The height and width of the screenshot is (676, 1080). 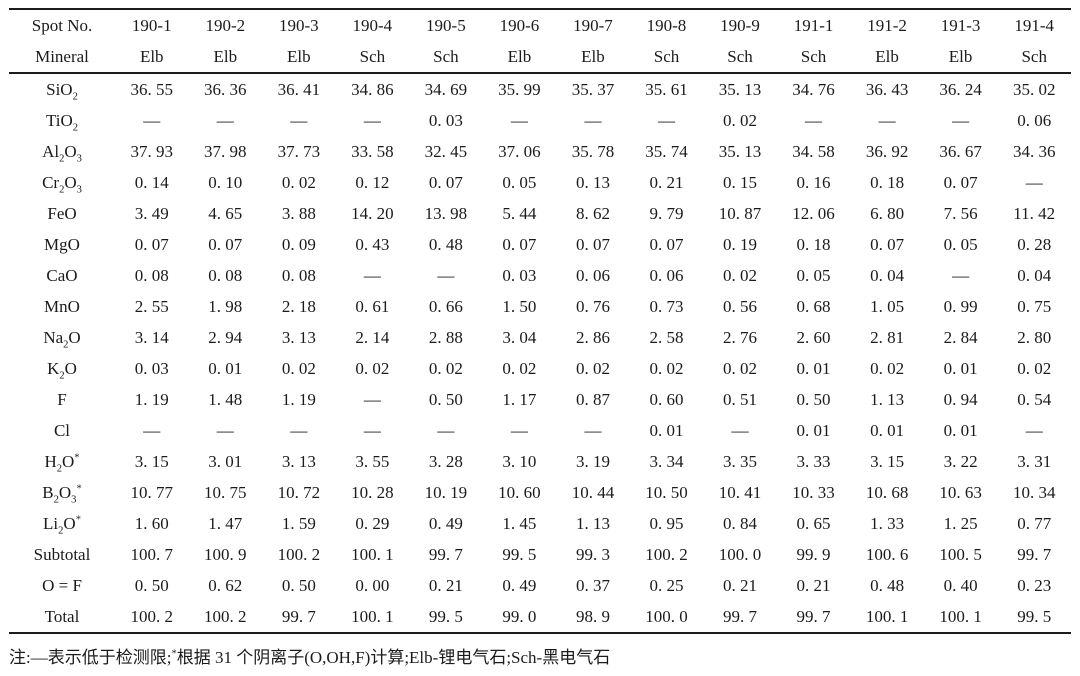 I want to click on value-cell: 36. 36, so click(x=225, y=89).